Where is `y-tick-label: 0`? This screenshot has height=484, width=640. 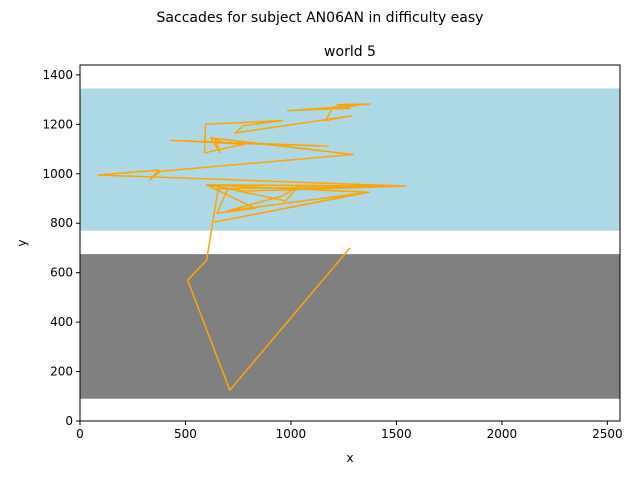 y-tick-label: 0 is located at coordinates (69, 421).